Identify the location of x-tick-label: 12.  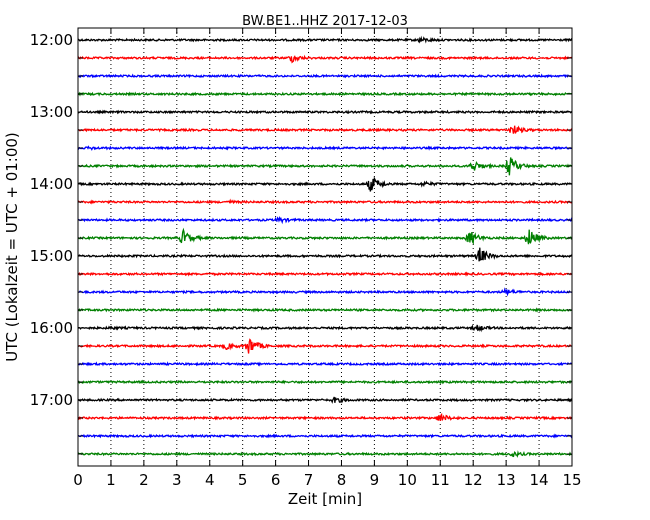
(473, 480).